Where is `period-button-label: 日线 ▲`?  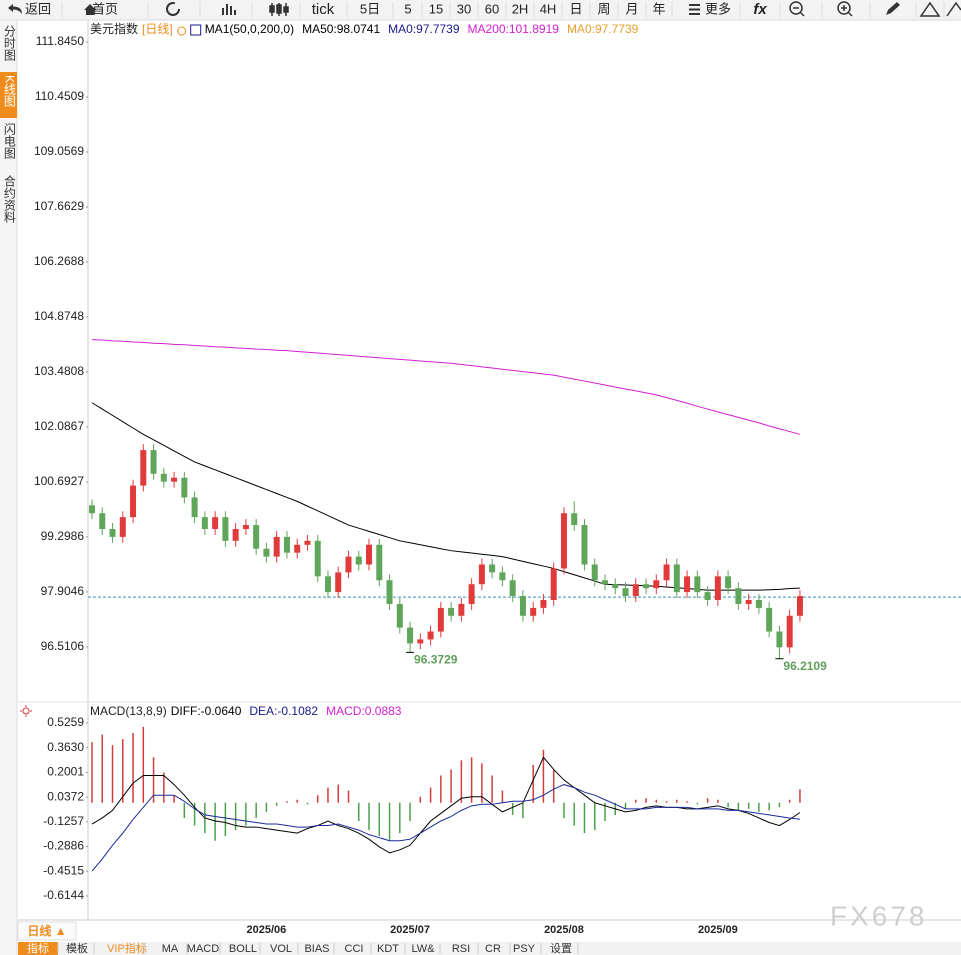
period-button-label: 日线 ▲ is located at coordinates (46, 930).